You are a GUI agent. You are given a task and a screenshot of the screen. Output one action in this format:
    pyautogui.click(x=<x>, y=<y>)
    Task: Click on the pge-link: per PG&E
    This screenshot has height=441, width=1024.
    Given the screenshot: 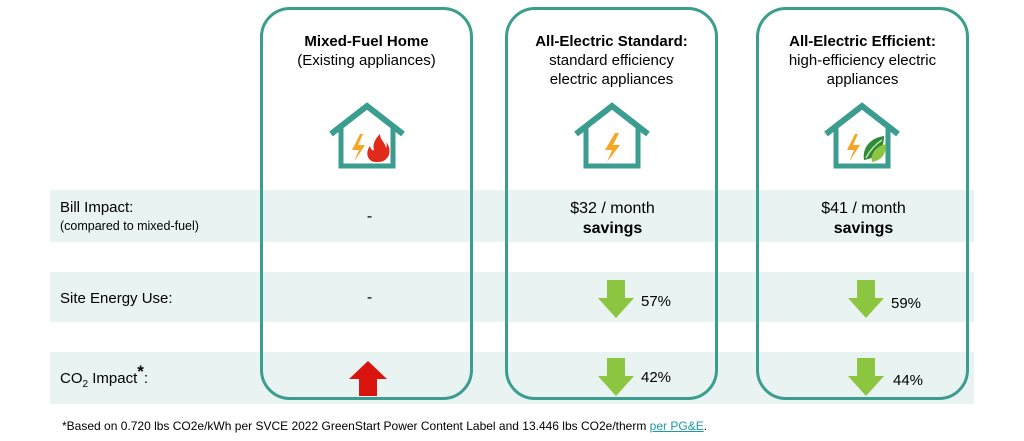 What is the action you would take?
    pyautogui.click(x=676, y=426)
    